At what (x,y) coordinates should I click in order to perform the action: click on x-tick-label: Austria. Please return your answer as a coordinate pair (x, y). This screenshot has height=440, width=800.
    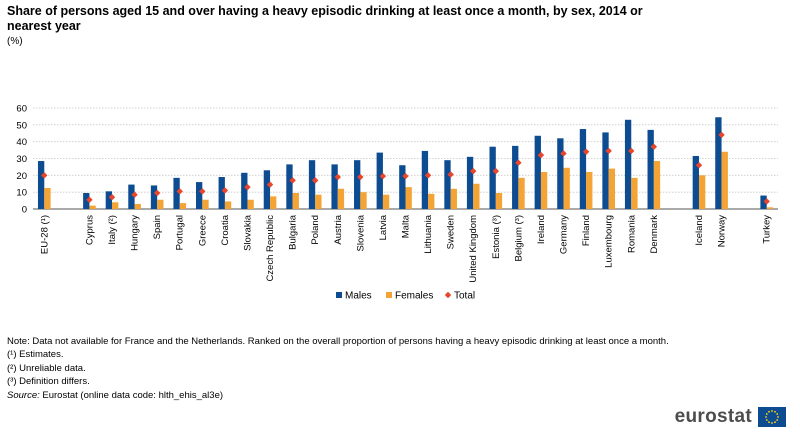
    Looking at the image, I should click on (338, 229).